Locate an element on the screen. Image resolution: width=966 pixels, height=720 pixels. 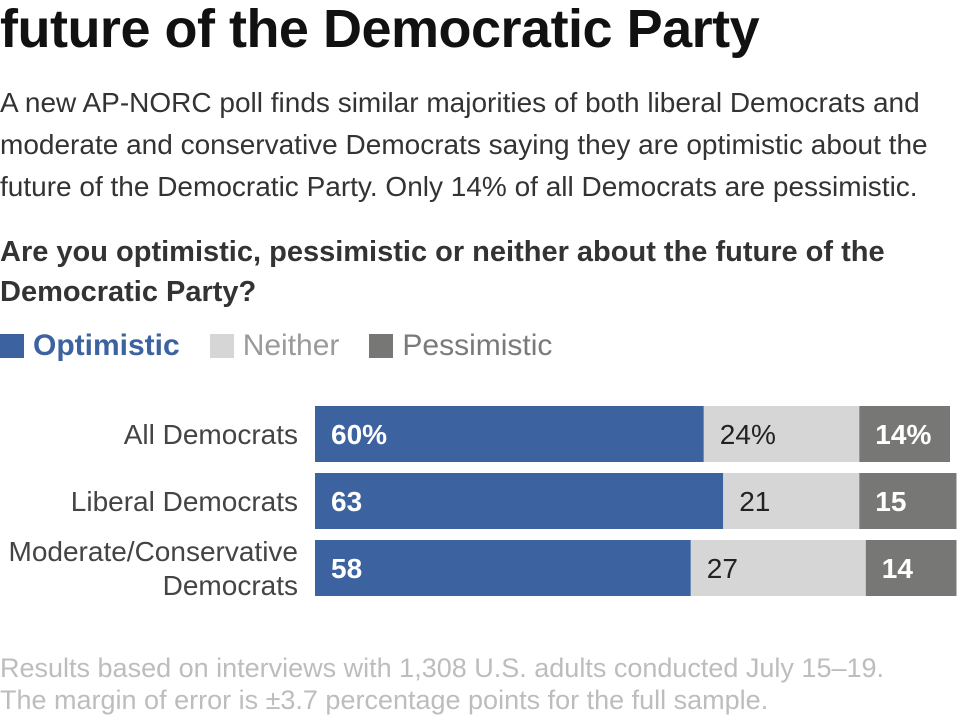
data-label-optimistic-1: 63 is located at coordinates (346, 501).